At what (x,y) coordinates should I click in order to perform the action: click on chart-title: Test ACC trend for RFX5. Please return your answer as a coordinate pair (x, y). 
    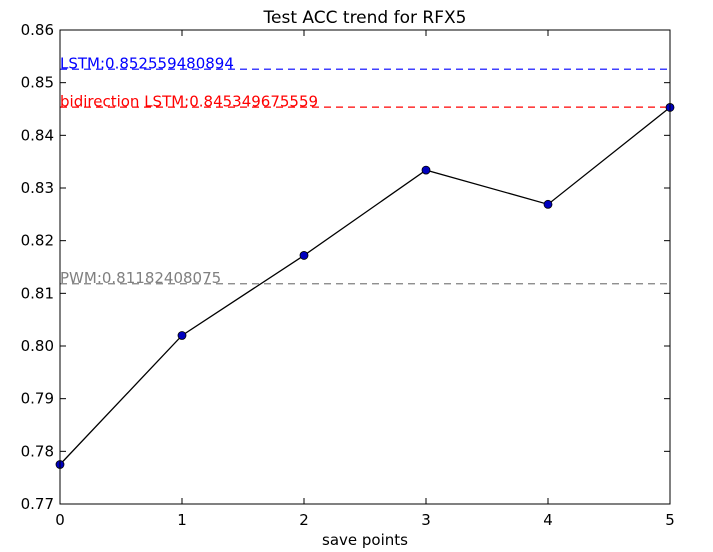
    Looking at the image, I should click on (365, 18).